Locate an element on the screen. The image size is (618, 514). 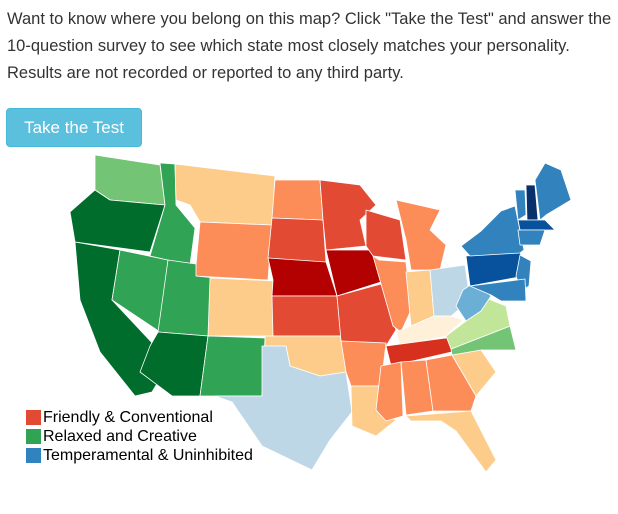
state-me is located at coordinates (553, 191).